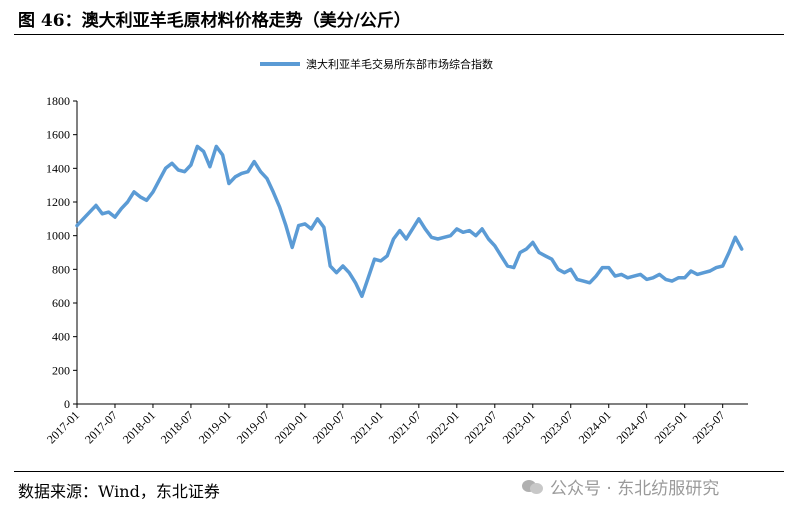 The height and width of the screenshot is (514, 805). What do you see at coordinates (399, 471) in the screenshot?
I see `source-rule` at bounding box center [399, 471].